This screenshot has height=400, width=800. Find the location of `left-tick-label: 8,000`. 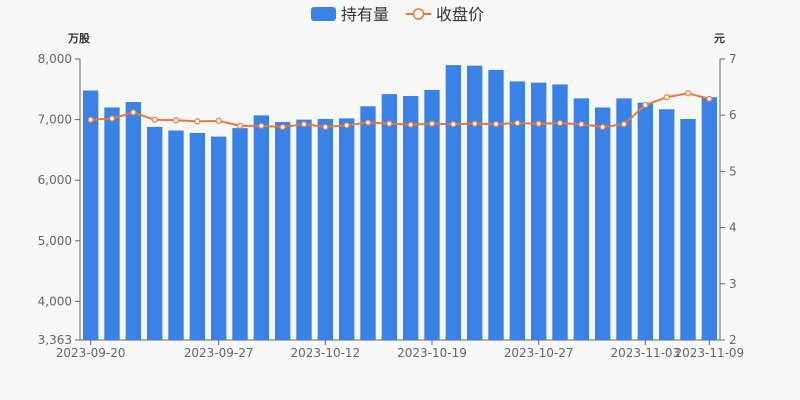

left-tick-label: 8,000 is located at coordinates (55, 59).